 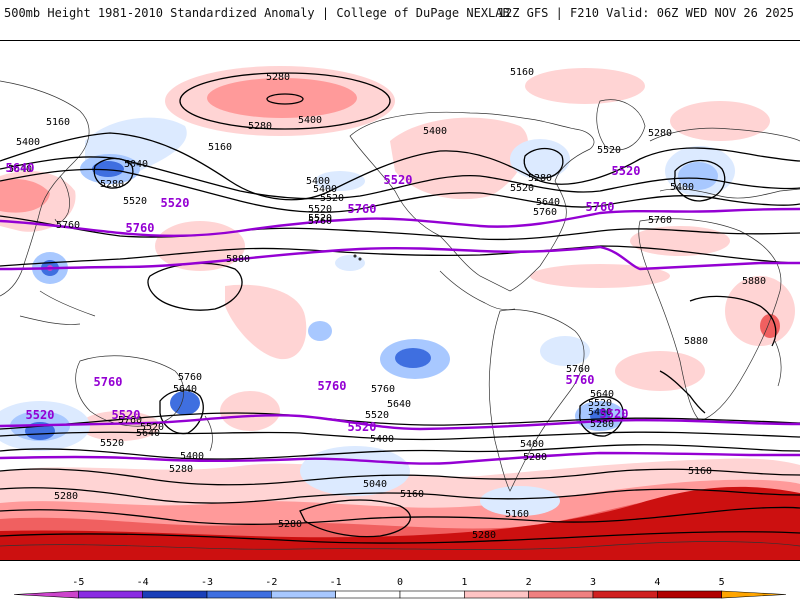 I want to click on contour-5400-nh, so click(x=400, y=190).